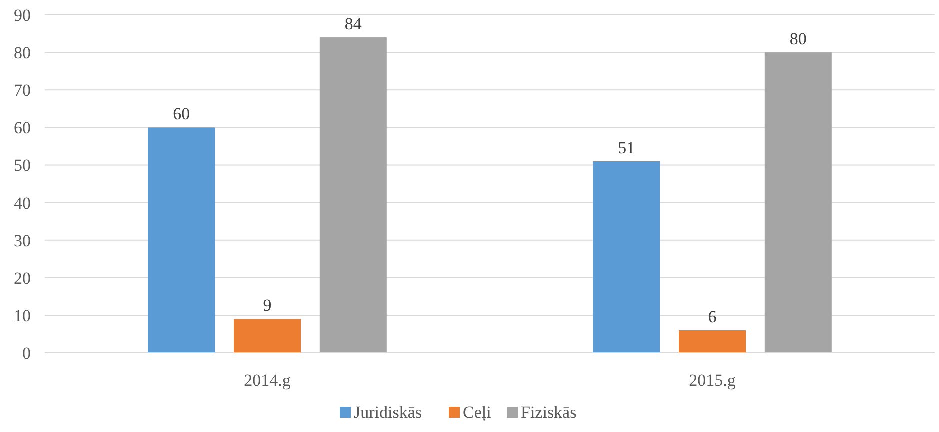 The height and width of the screenshot is (432, 939). Describe the element at coordinates (353, 24) in the screenshot. I see `data-label: 84` at that location.